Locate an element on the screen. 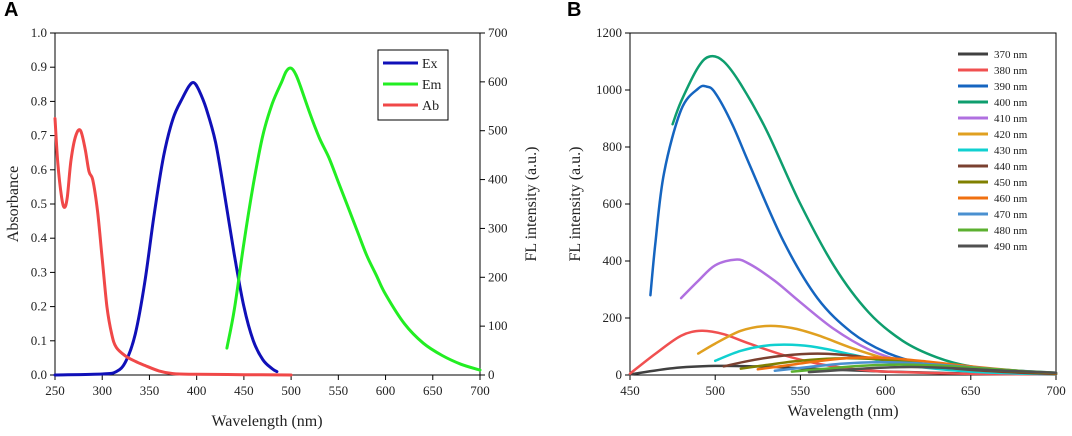 Image resolution: width=1072 pixels, height=436 pixels. legend-label-480-nm: 480 nm is located at coordinates (1011, 231).